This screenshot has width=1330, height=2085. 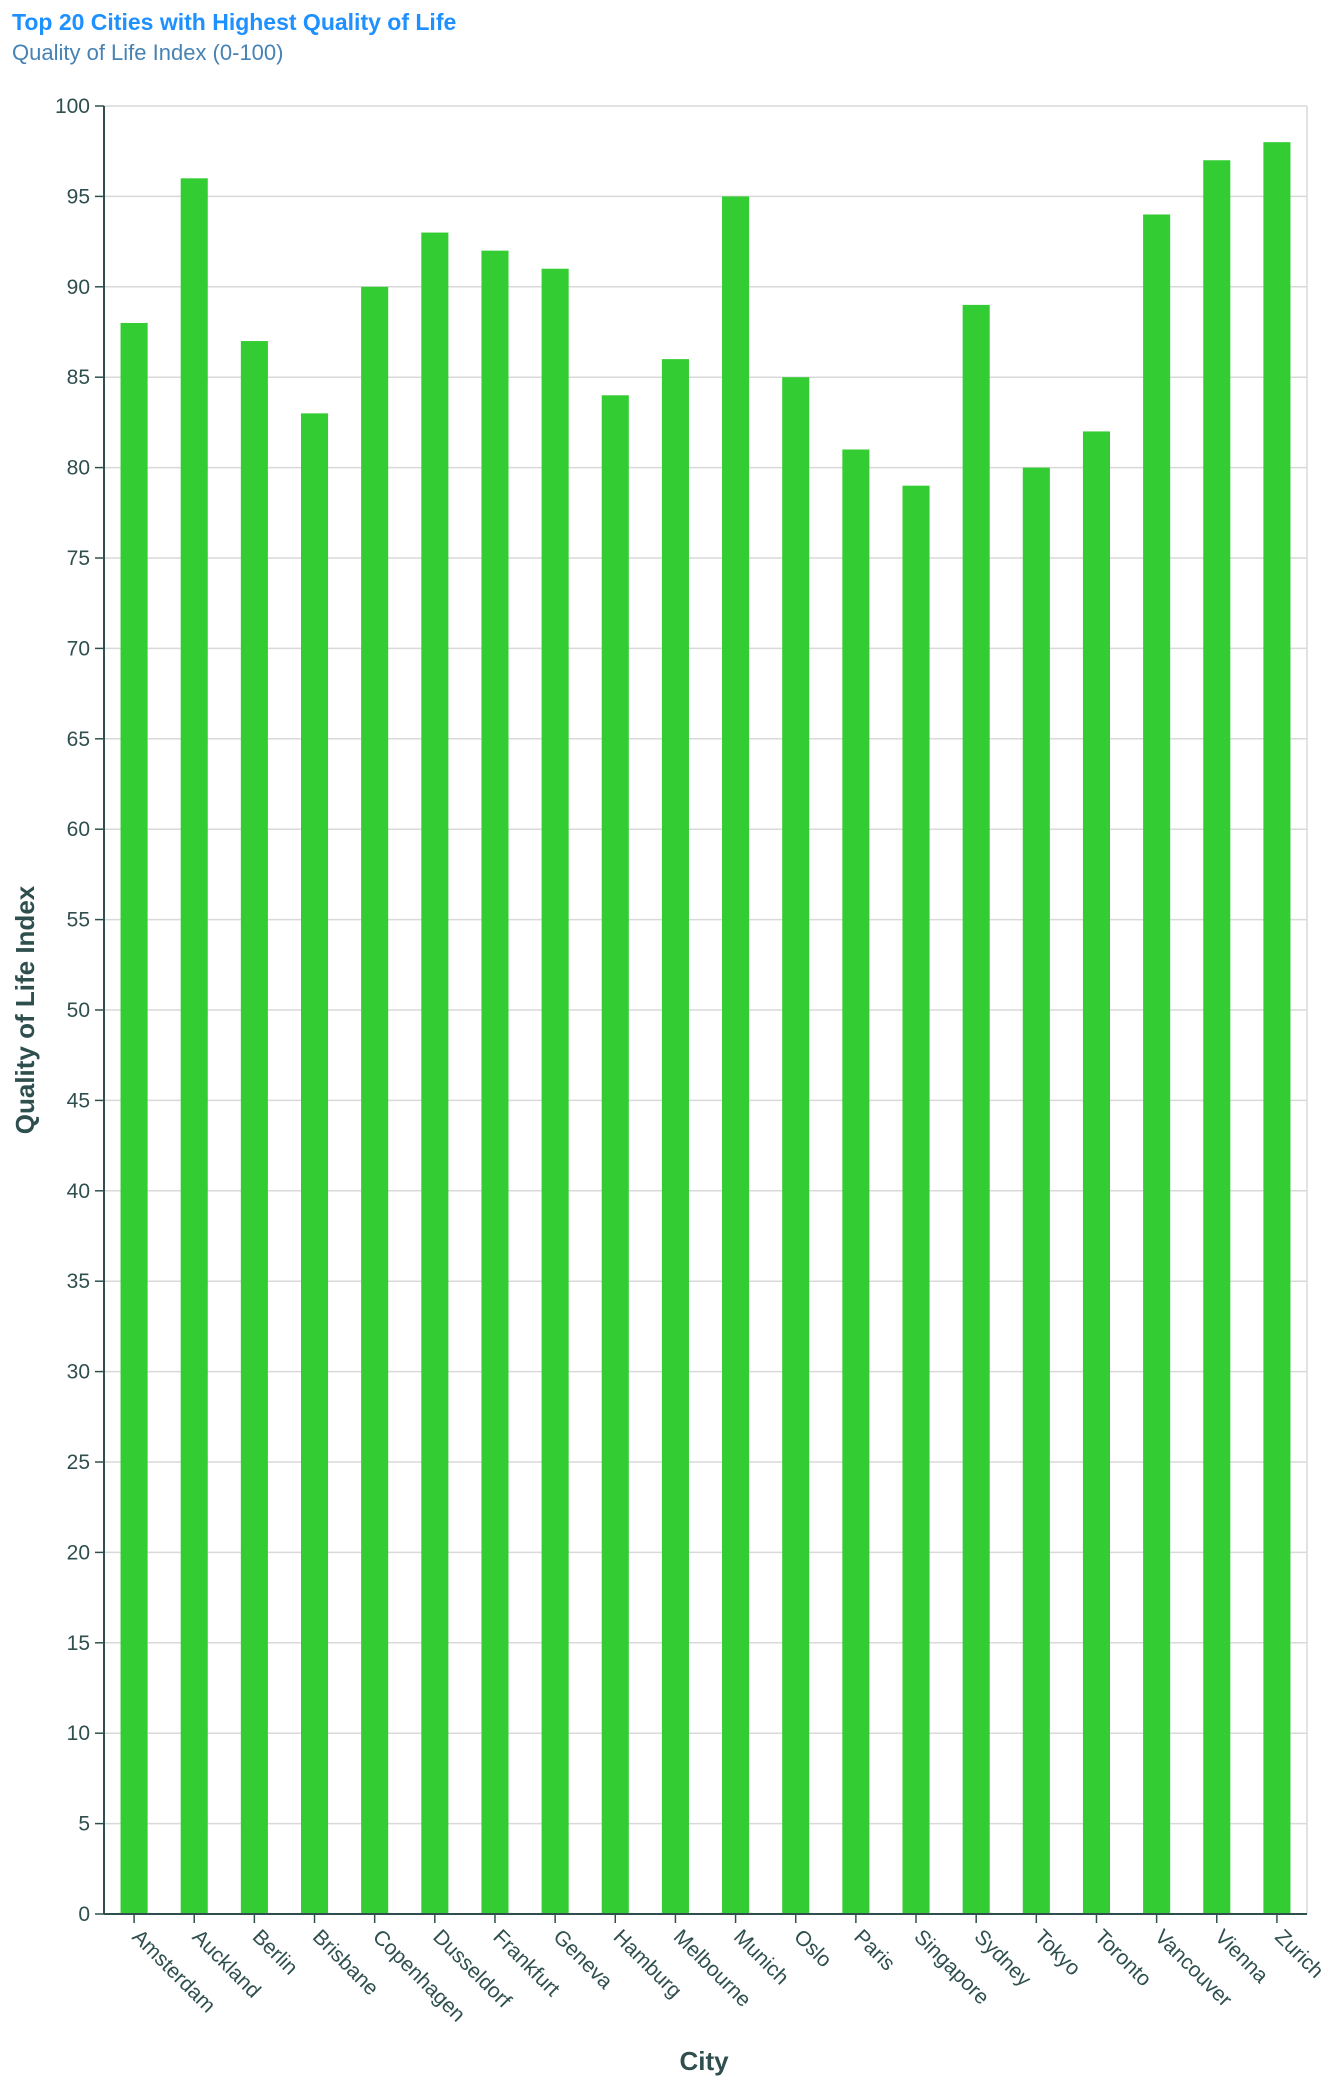 What do you see at coordinates (375, 1100) in the screenshot?
I see `bar-copenhagen` at bounding box center [375, 1100].